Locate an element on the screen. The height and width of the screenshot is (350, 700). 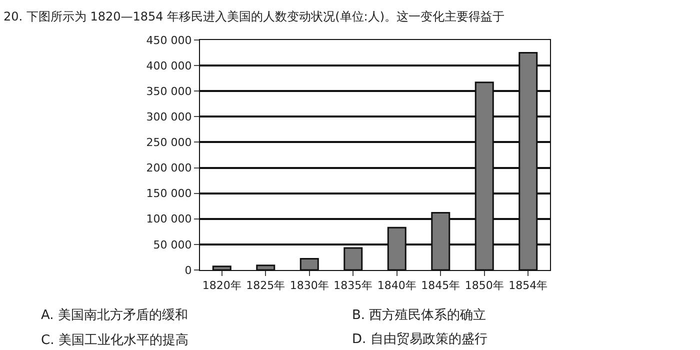
x-tick-label: 1850年 is located at coordinates (484, 285).